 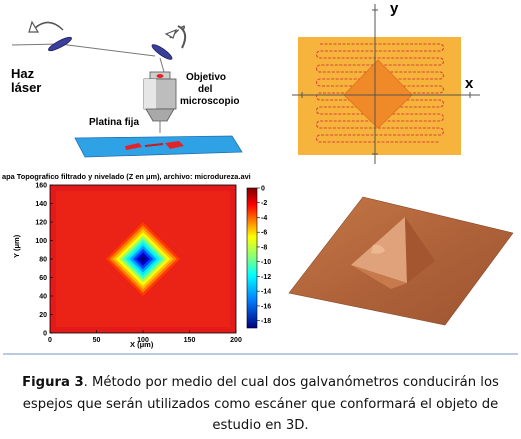 What do you see at coordinates (205, 89) in the screenshot?
I see `objective-label-line2: del` at bounding box center [205, 89].